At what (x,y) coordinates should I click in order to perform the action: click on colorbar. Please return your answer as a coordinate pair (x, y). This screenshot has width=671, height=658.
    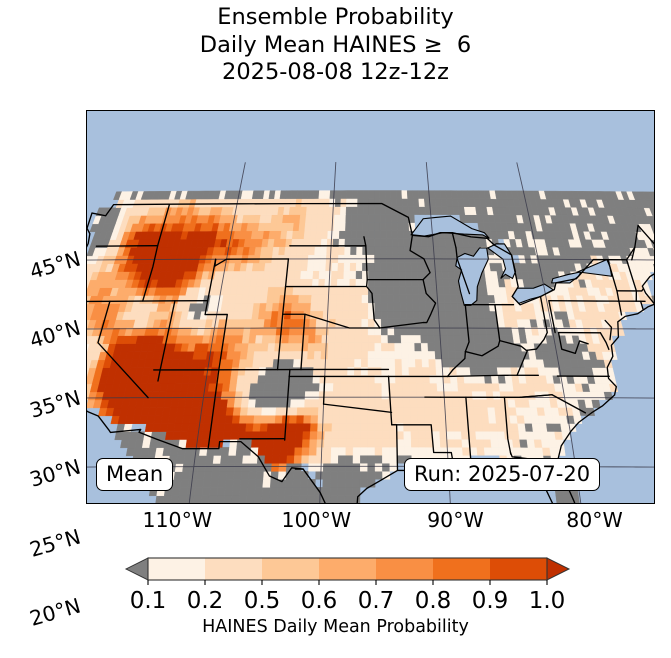
    Looking at the image, I should click on (335, 572).